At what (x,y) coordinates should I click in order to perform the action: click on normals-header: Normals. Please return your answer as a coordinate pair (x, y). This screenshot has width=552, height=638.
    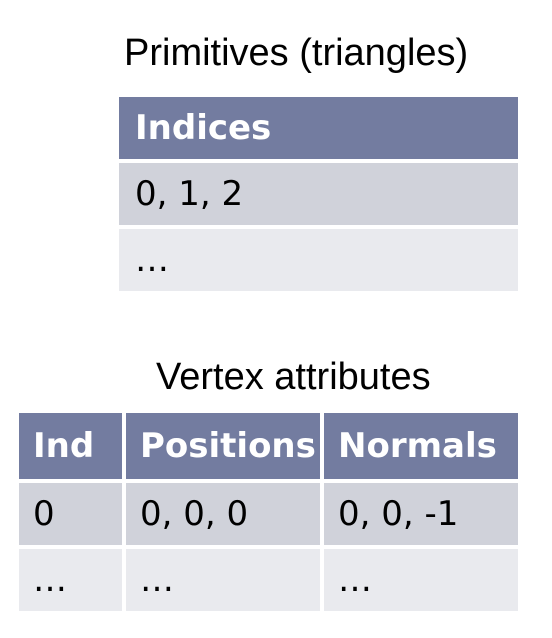
    Looking at the image, I should click on (419, 446).